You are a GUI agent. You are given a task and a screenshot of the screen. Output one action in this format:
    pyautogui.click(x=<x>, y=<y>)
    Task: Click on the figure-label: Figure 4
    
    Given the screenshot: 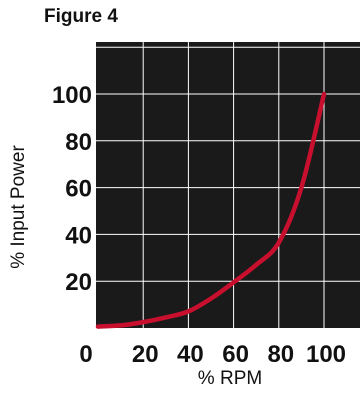 What is the action you would take?
    pyautogui.click(x=81, y=16)
    